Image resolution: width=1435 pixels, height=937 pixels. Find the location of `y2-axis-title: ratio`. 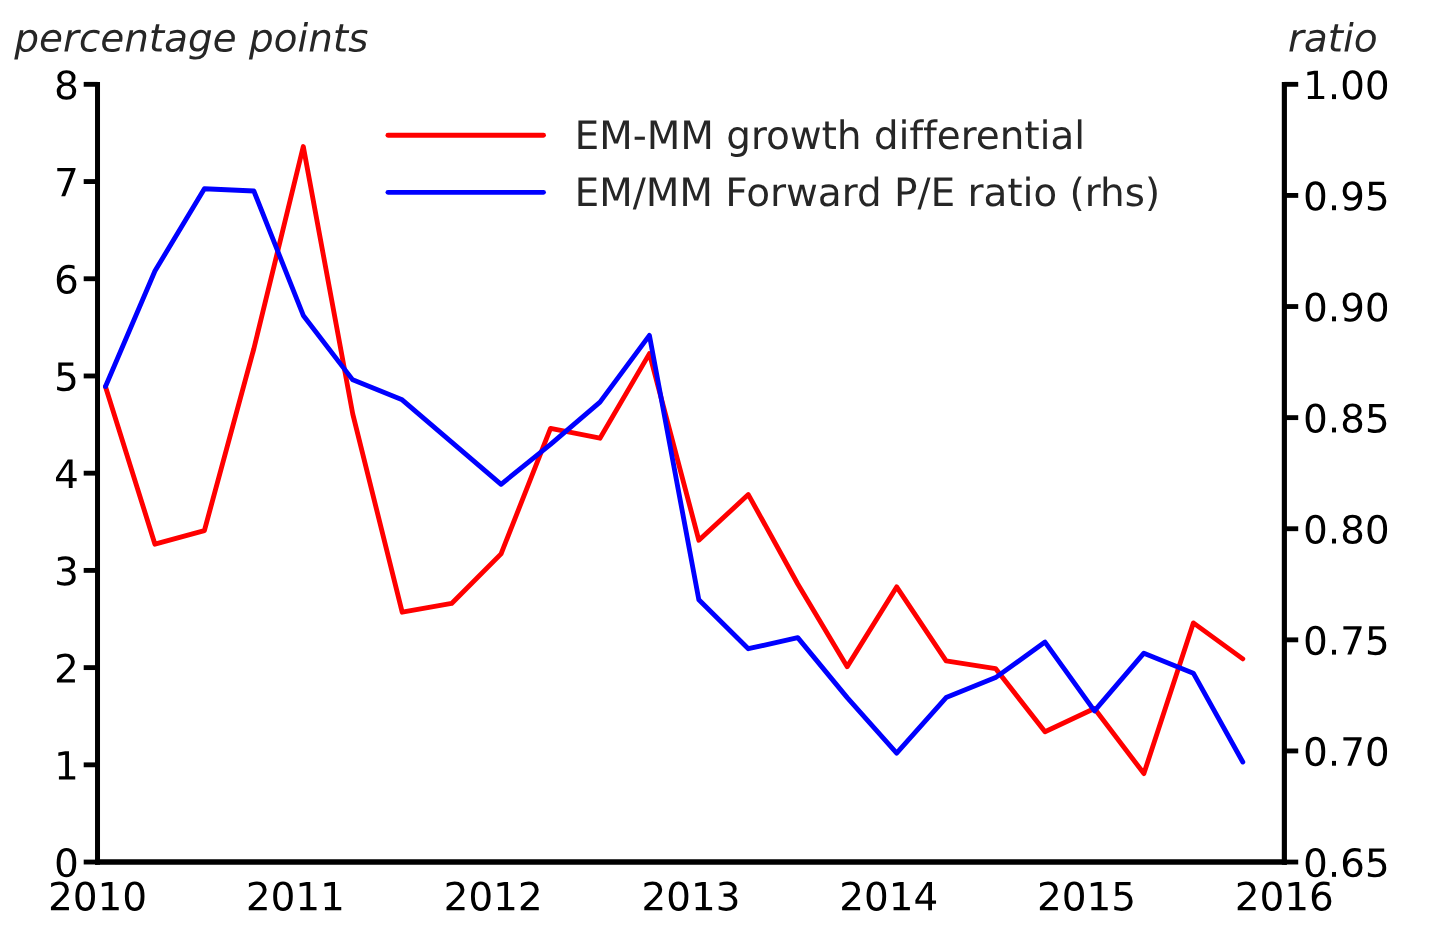

y2-axis-title: ratio is located at coordinates (1332, 37).